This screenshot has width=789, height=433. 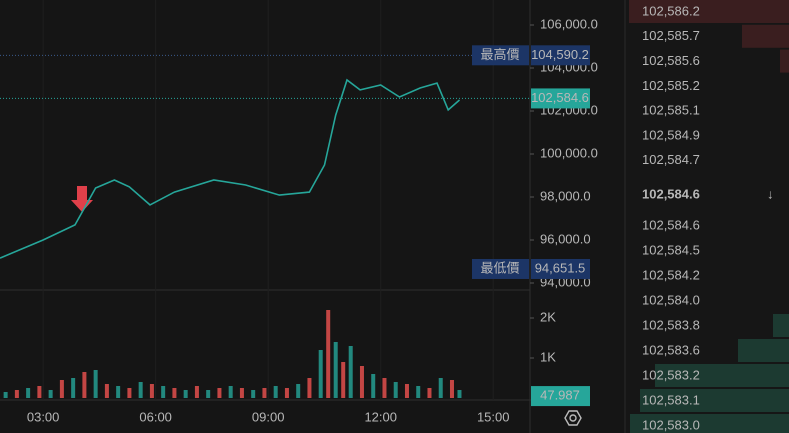 What do you see at coordinates (671, 85) in the screenshot?
I see `ask-price: 102,585.2` at bounding box center [671, 85].